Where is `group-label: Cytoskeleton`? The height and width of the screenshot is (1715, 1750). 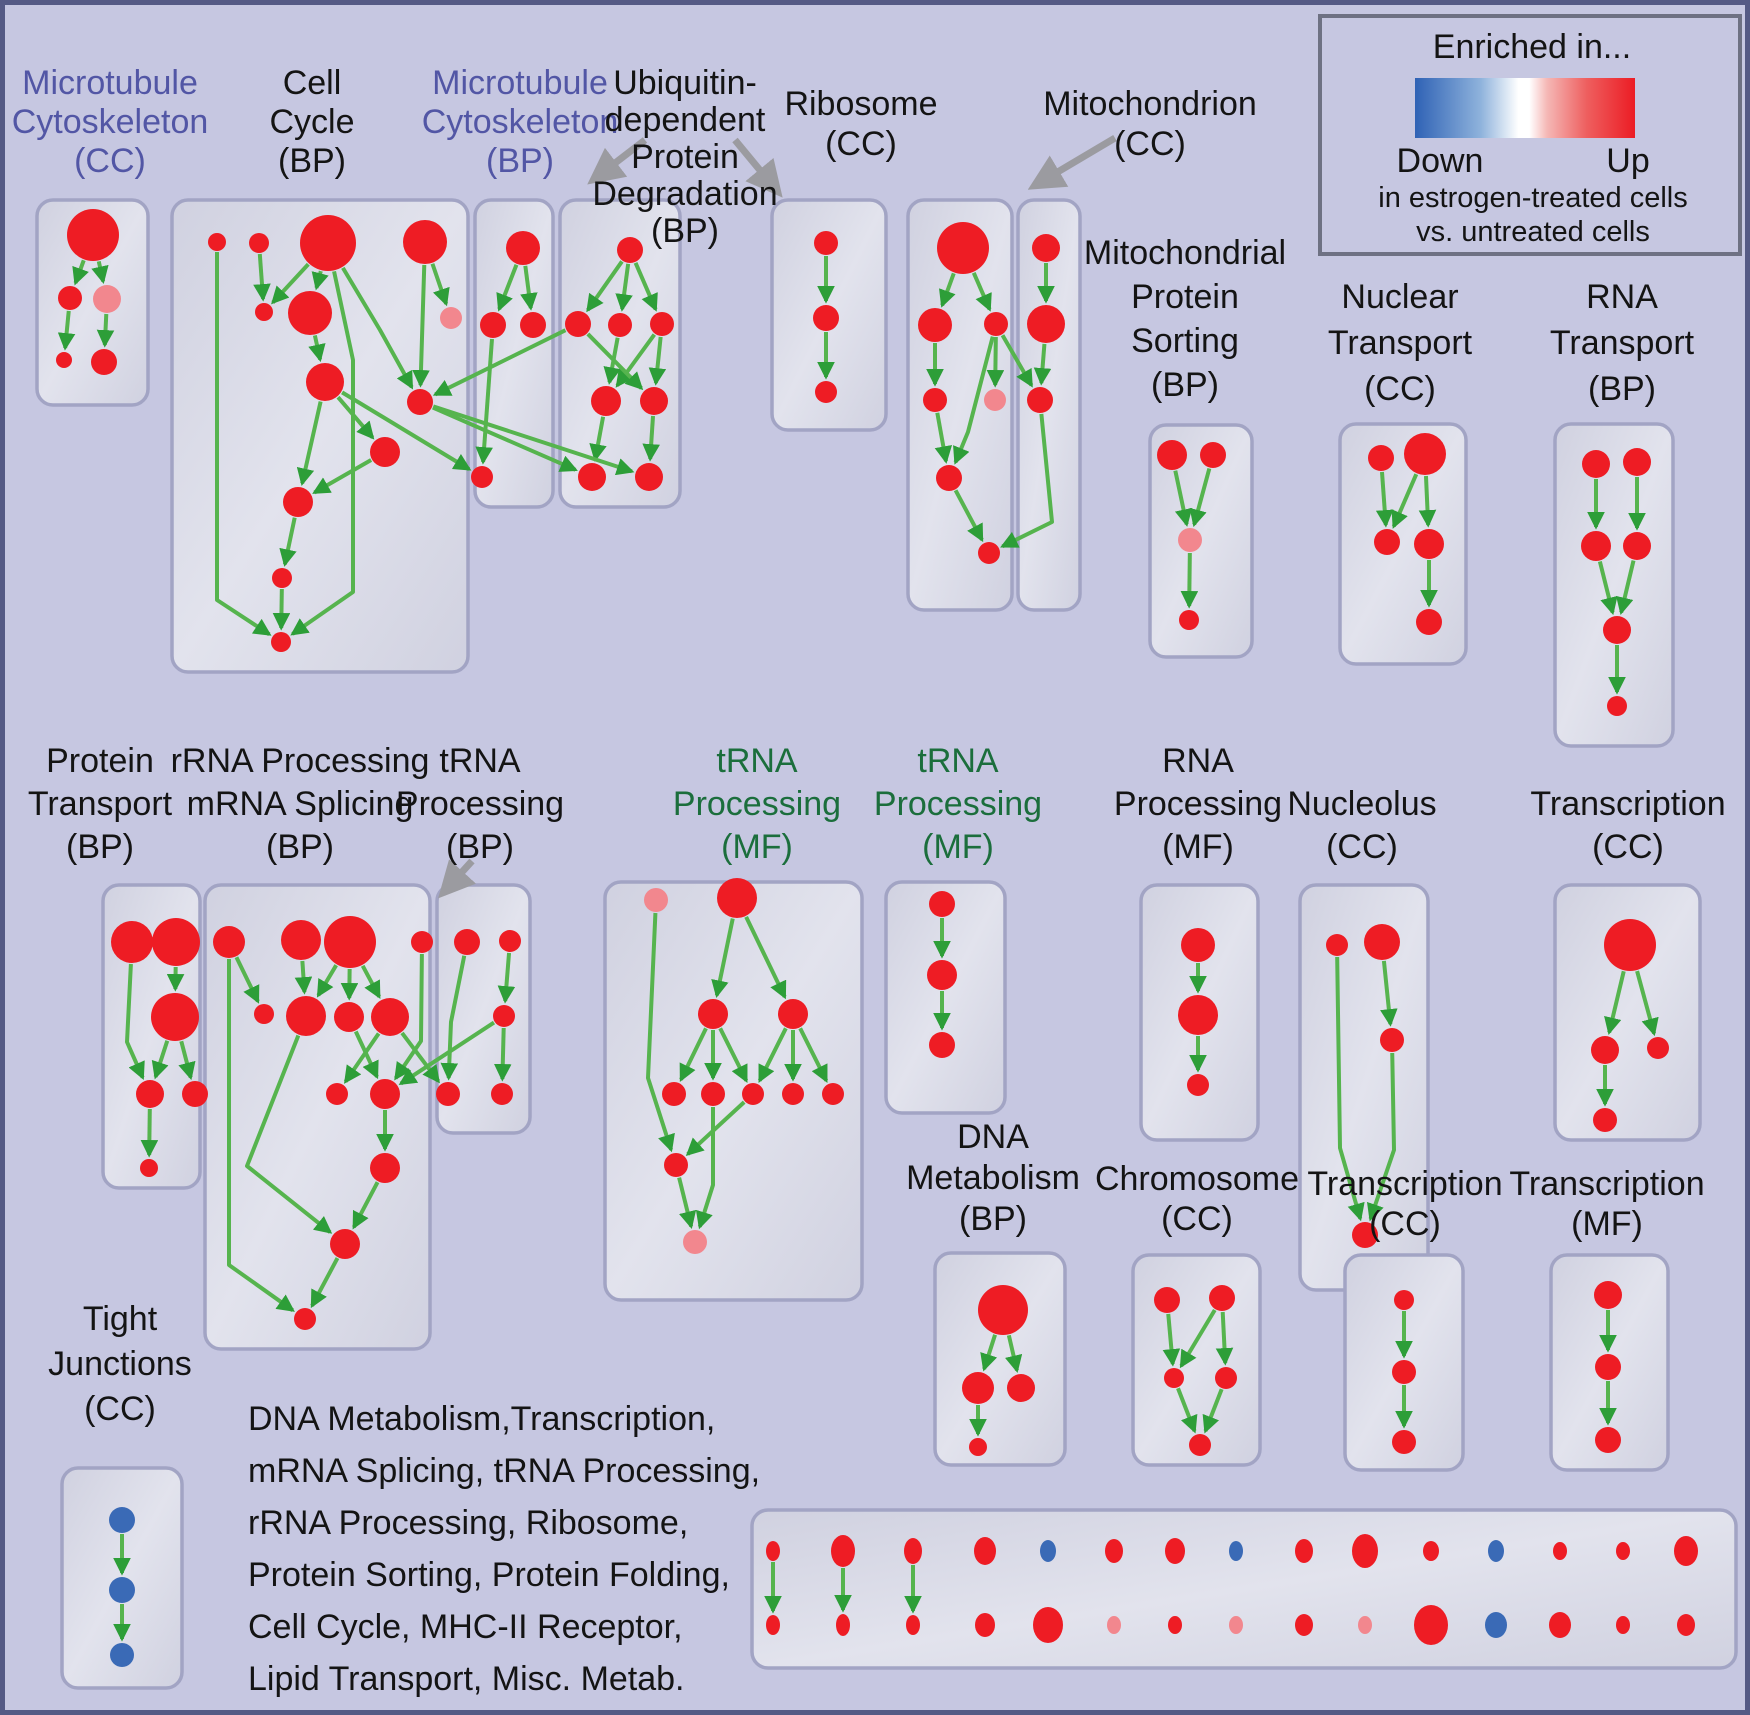 group-label: Cytoskeleton is located at coordinates (520, 122).